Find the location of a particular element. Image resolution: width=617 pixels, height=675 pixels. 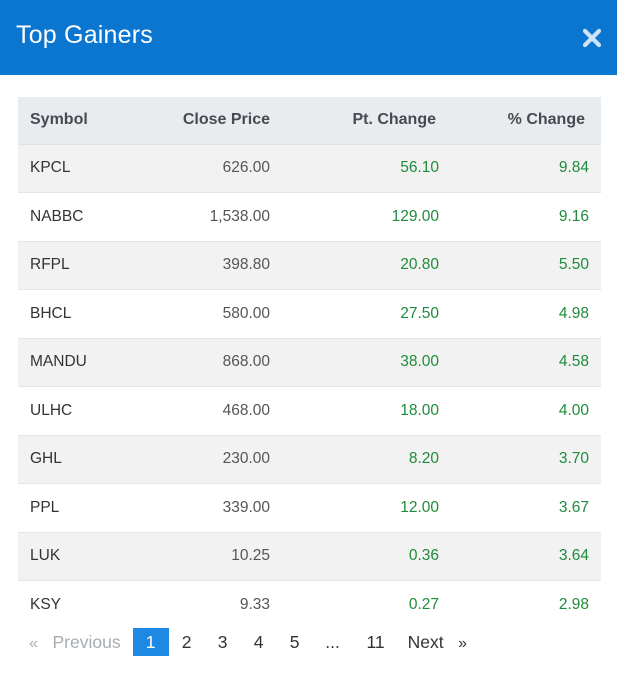

table-row: MANDU 868.00 38.00 4.58 is located at coordinates (309, 362).